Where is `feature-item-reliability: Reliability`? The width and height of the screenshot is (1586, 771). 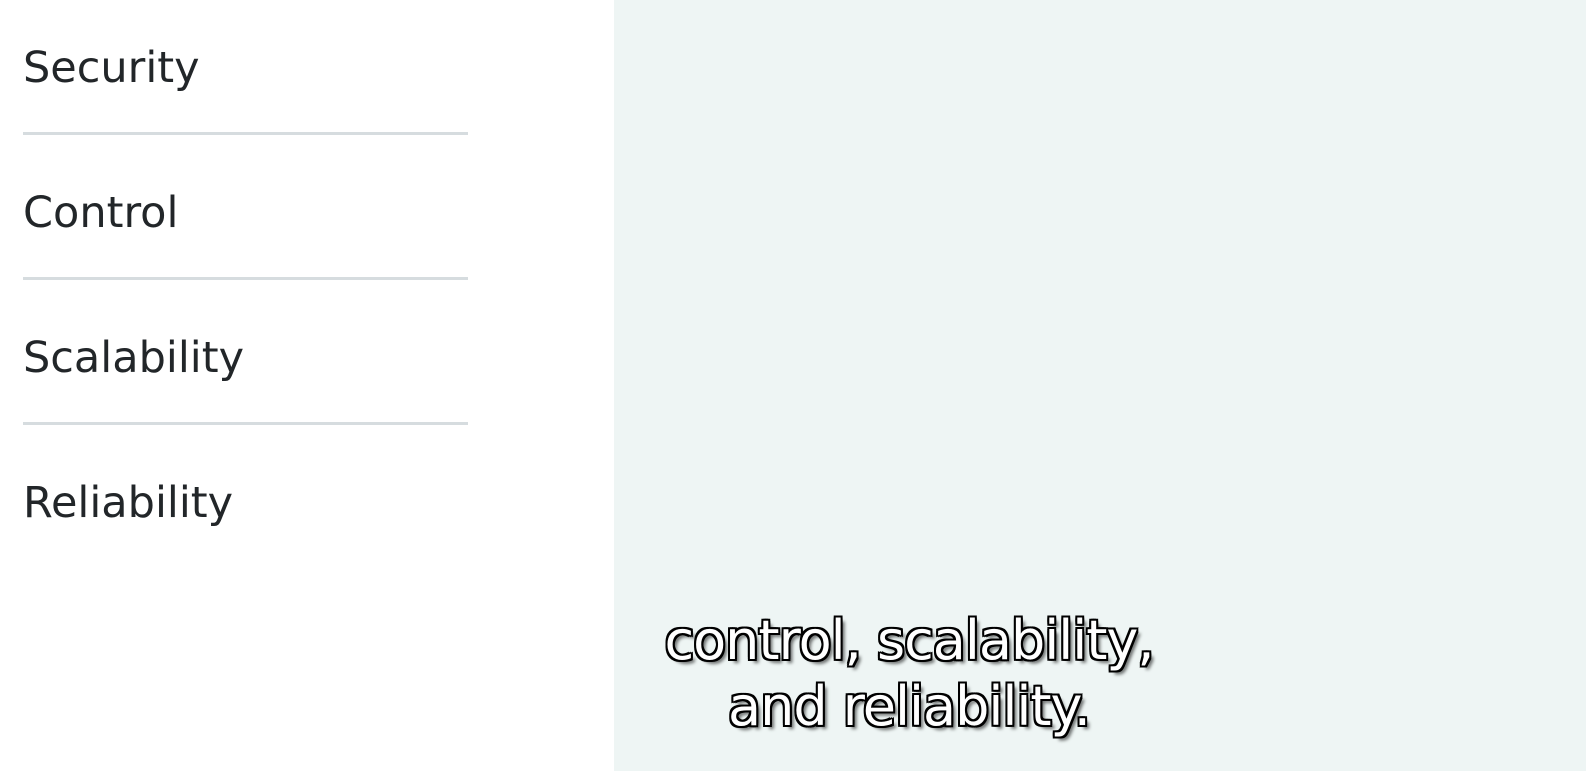 feature-item-reliability: Reliability is located at coordinates (128, 503).